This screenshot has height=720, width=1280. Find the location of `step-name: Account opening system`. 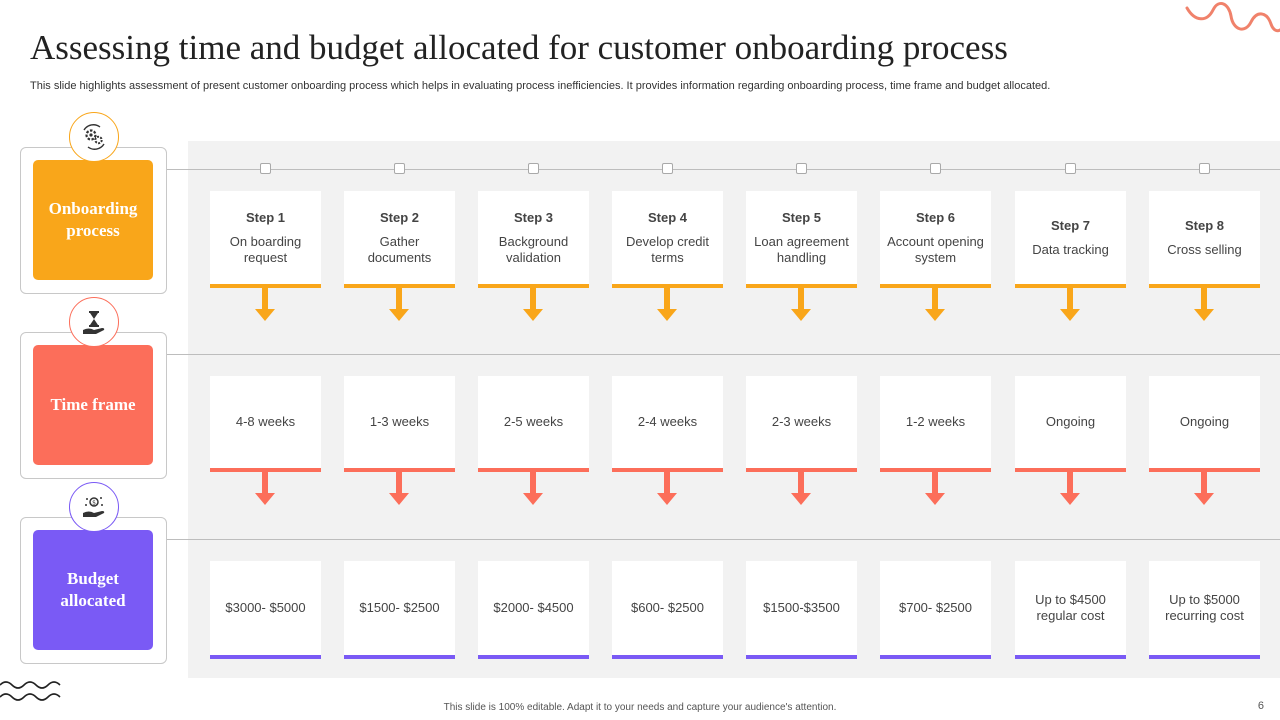

step-name: Account opening system is located at coordinates (935, 249).